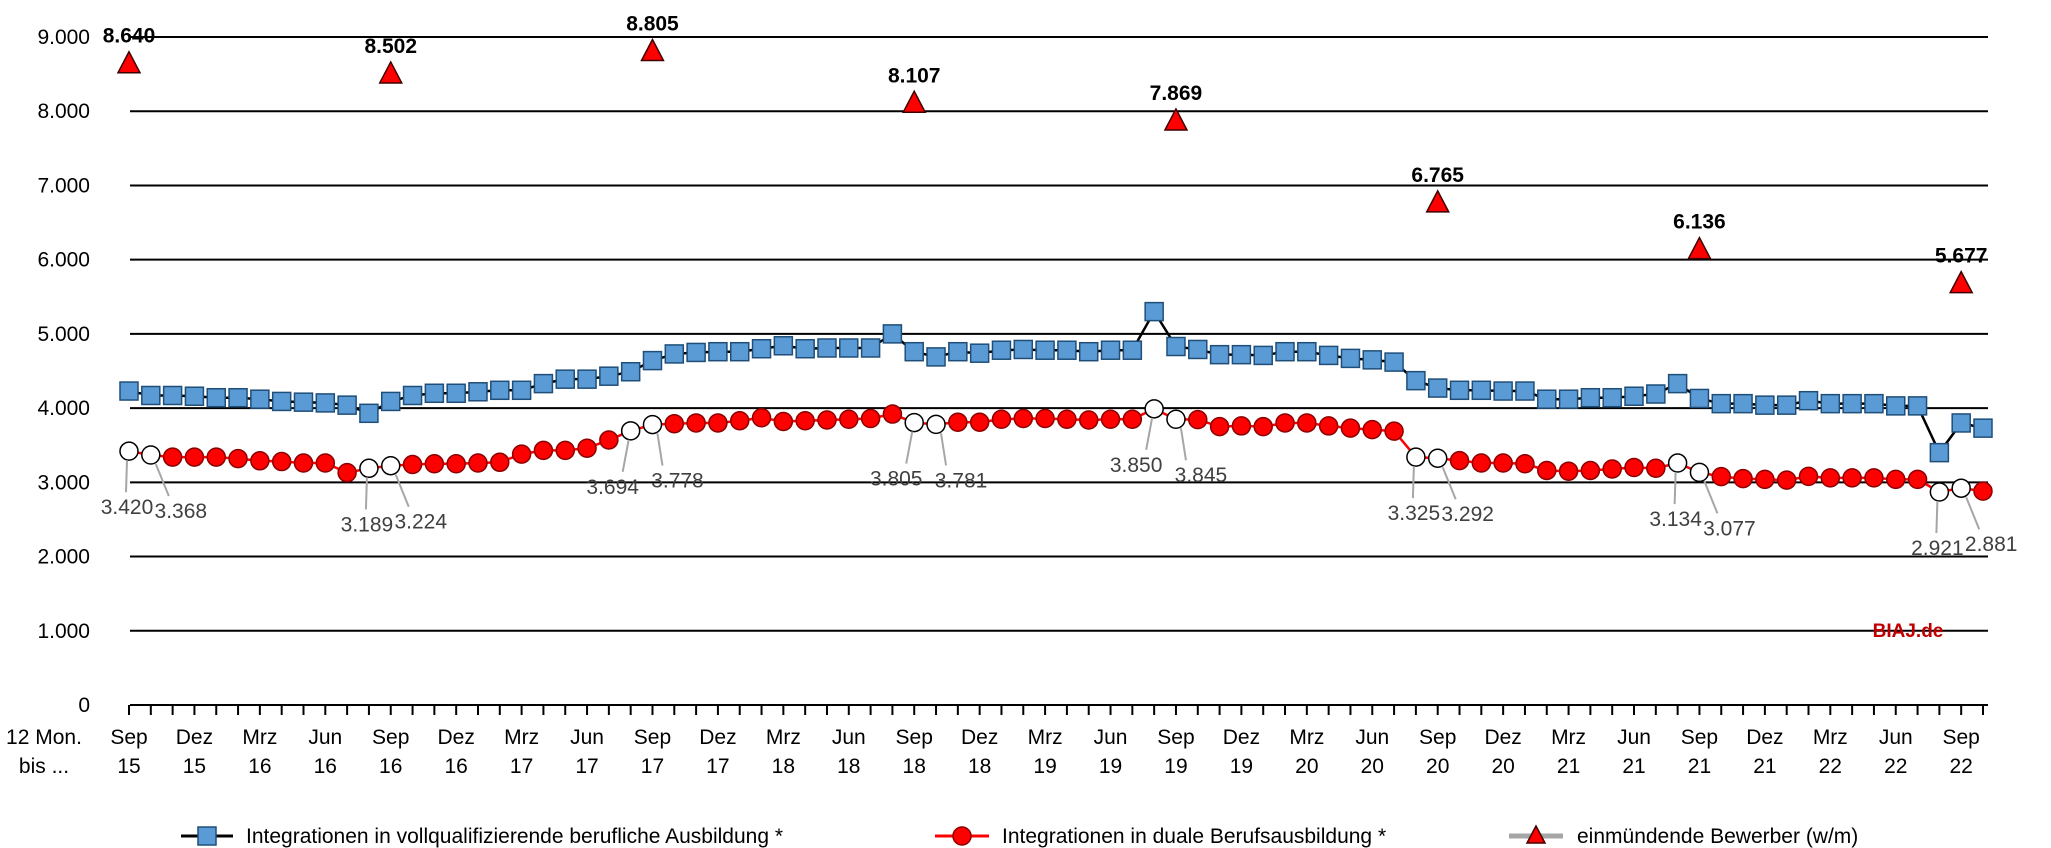  Describe the element at coordinates (63, 631) in the screenshot. I see `y-tick-label: 1.000` at that location.